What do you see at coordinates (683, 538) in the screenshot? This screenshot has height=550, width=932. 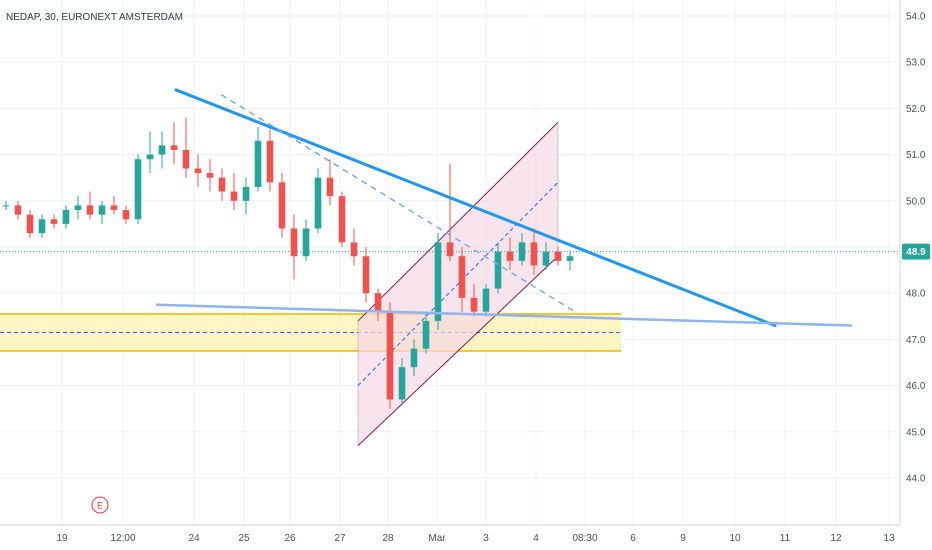 I see `time-tick-label: 9` at bounding box center [683, 538].